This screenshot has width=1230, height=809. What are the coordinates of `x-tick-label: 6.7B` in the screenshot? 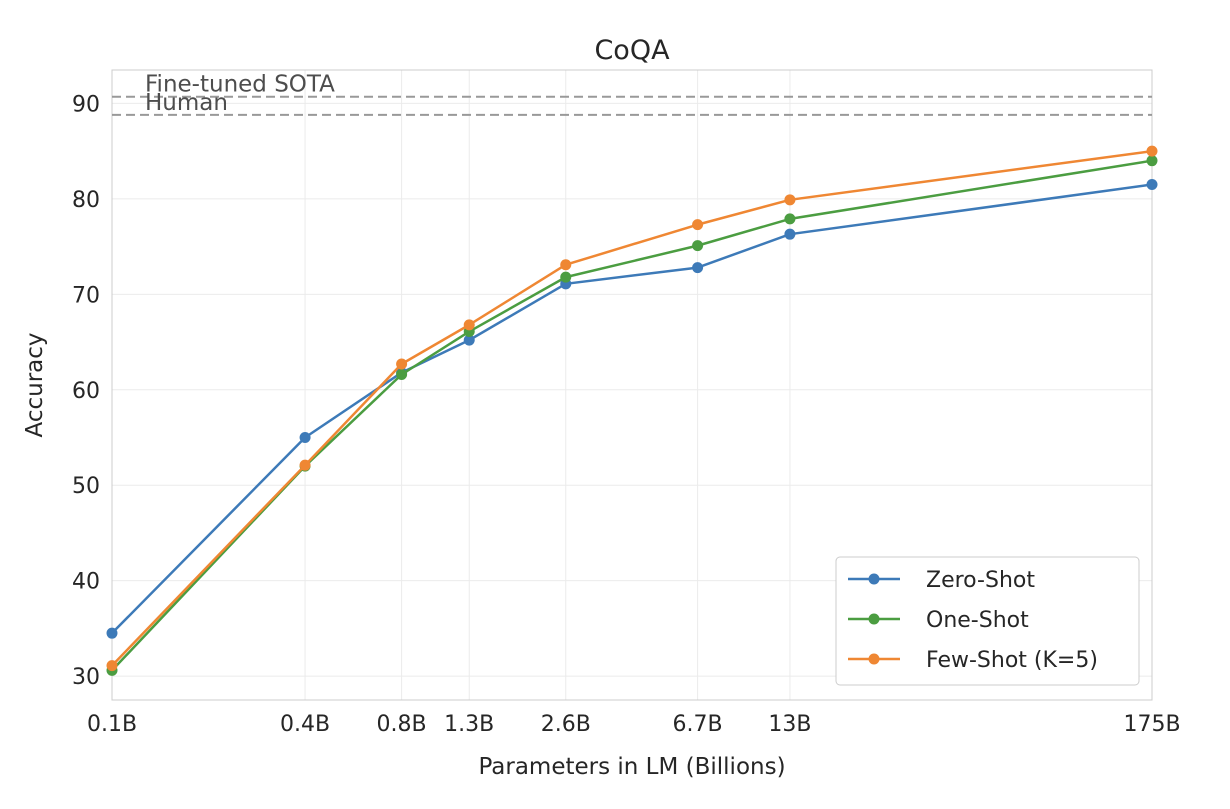 It's located at (698, 724).